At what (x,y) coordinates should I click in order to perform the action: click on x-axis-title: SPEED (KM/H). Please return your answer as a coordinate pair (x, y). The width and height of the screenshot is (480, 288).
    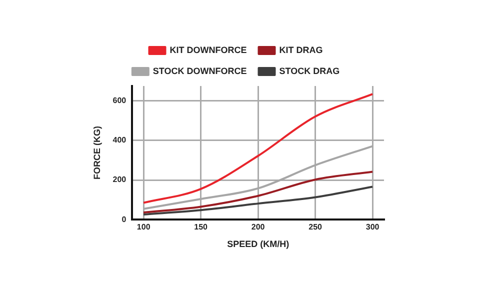
    Looking at the image, I should click on (258, 244).